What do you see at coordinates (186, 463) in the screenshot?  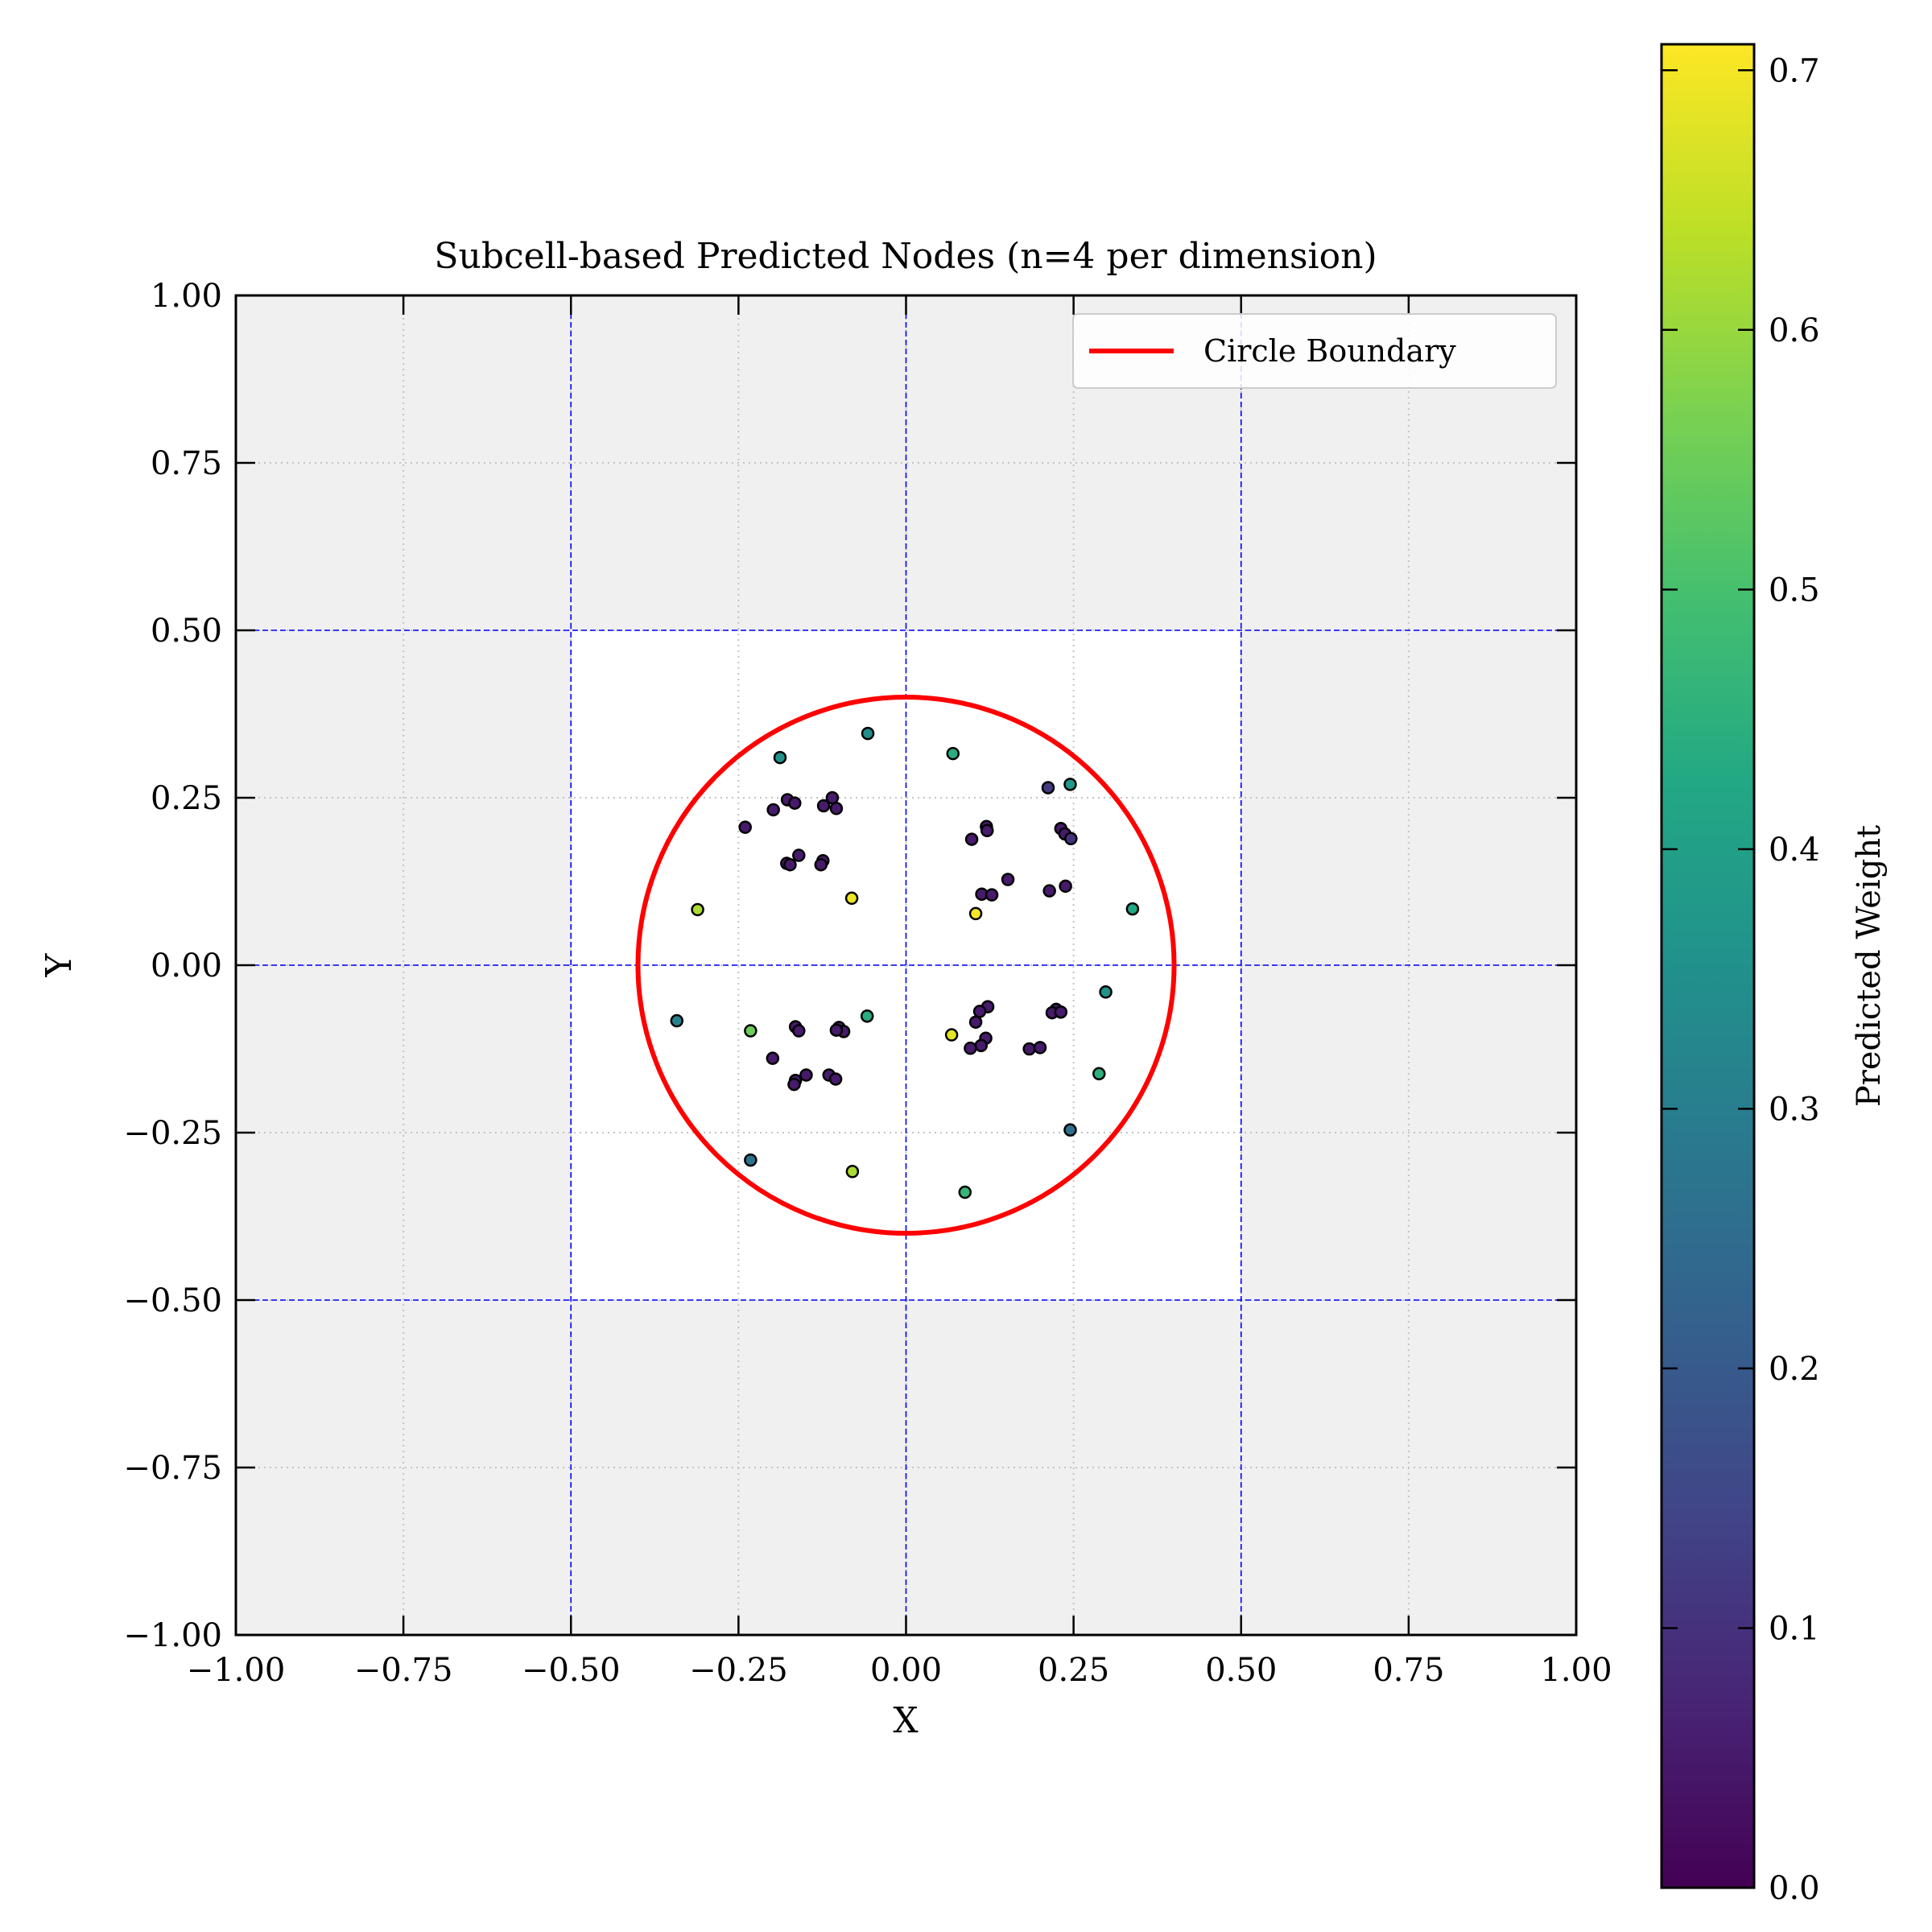 I see `y-tick-label: 0.75` at bounding box center [186, 463].